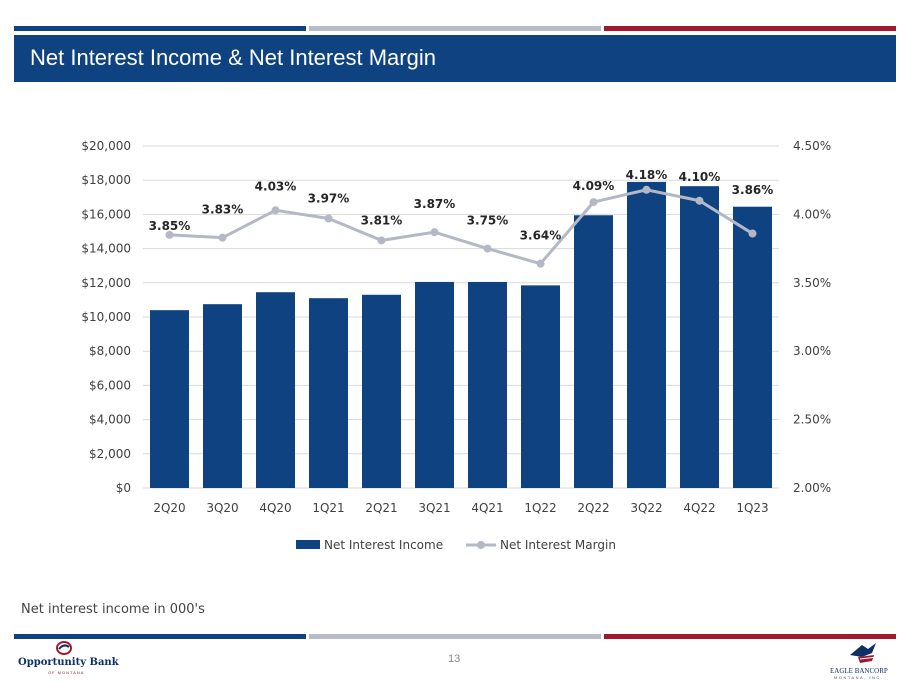 Image resolution: width=911 pixels, height=683 pixels. Describe the element at coordinates (160, 636) in the screenshot. I see `bottom-stripe-navy` at that location.